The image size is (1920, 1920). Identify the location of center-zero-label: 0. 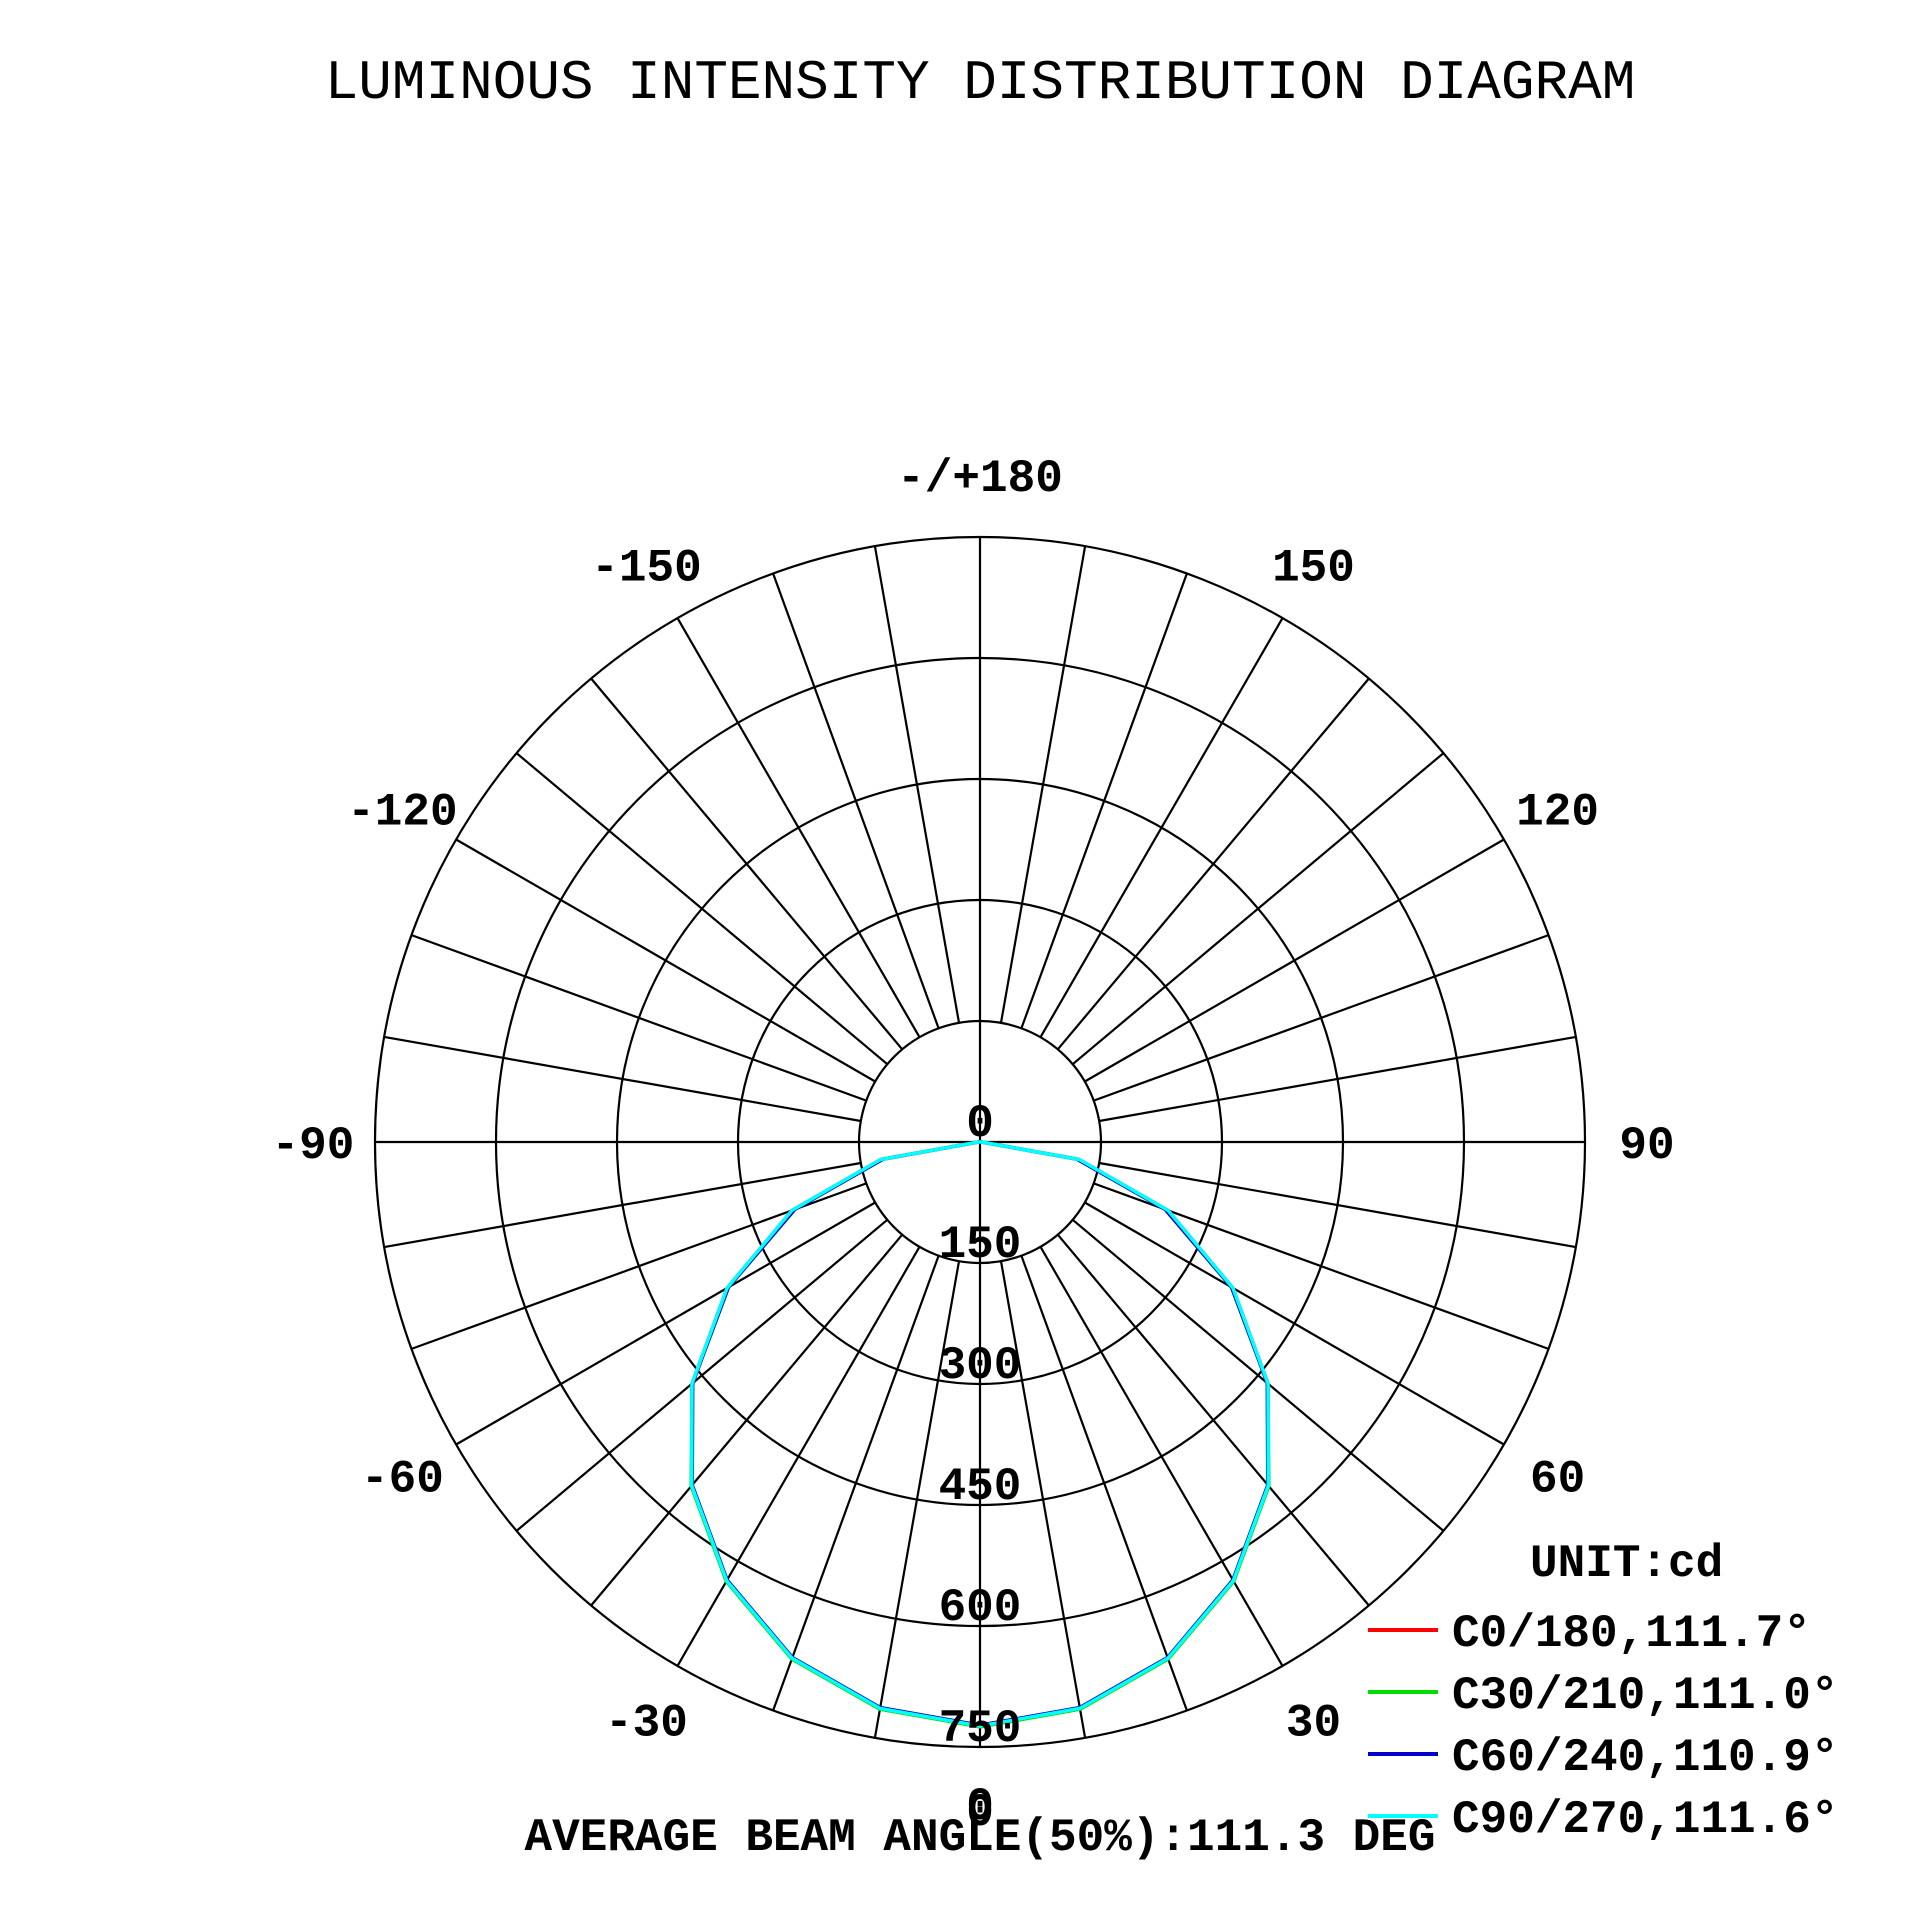
(980, 1124).